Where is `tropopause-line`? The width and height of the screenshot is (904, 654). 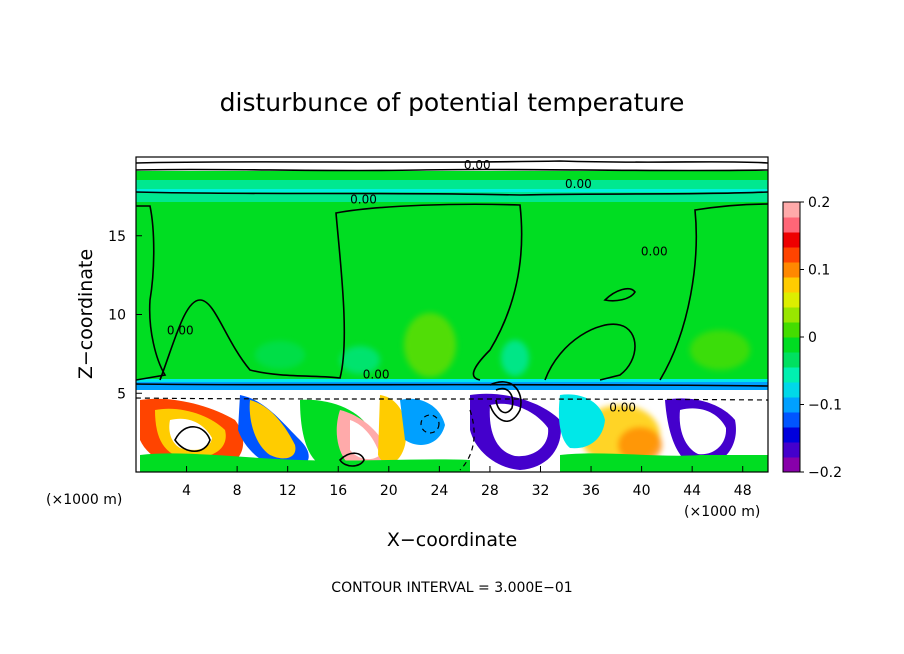
tropopause-line is located at coordinates (452, 190).